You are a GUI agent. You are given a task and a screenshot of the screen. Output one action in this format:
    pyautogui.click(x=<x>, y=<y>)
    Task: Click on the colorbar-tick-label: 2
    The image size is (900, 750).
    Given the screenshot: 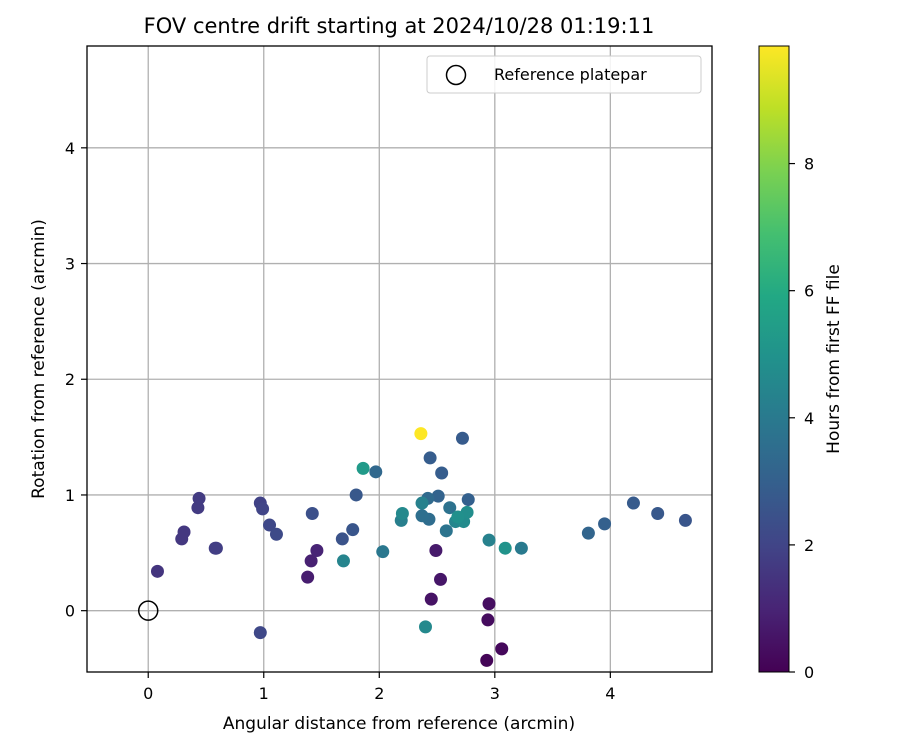 What is the action you would take?
    pyautogui.click(x=809, y=545)
    